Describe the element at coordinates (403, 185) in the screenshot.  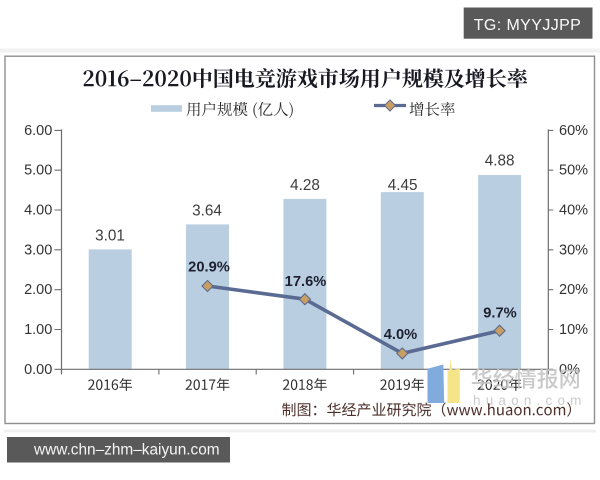
I see `svg-text: 4.45` at that location.